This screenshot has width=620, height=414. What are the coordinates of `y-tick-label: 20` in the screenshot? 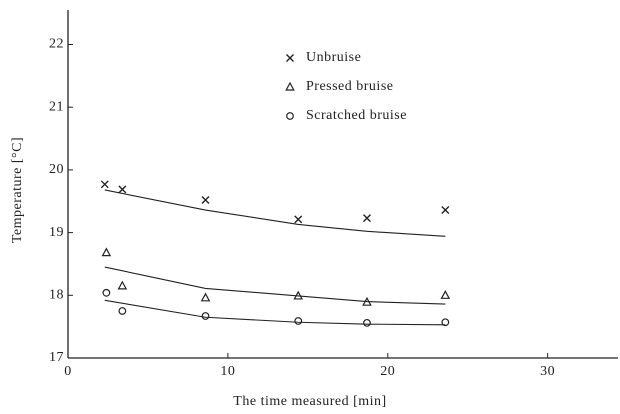 It's located at (56, 169).